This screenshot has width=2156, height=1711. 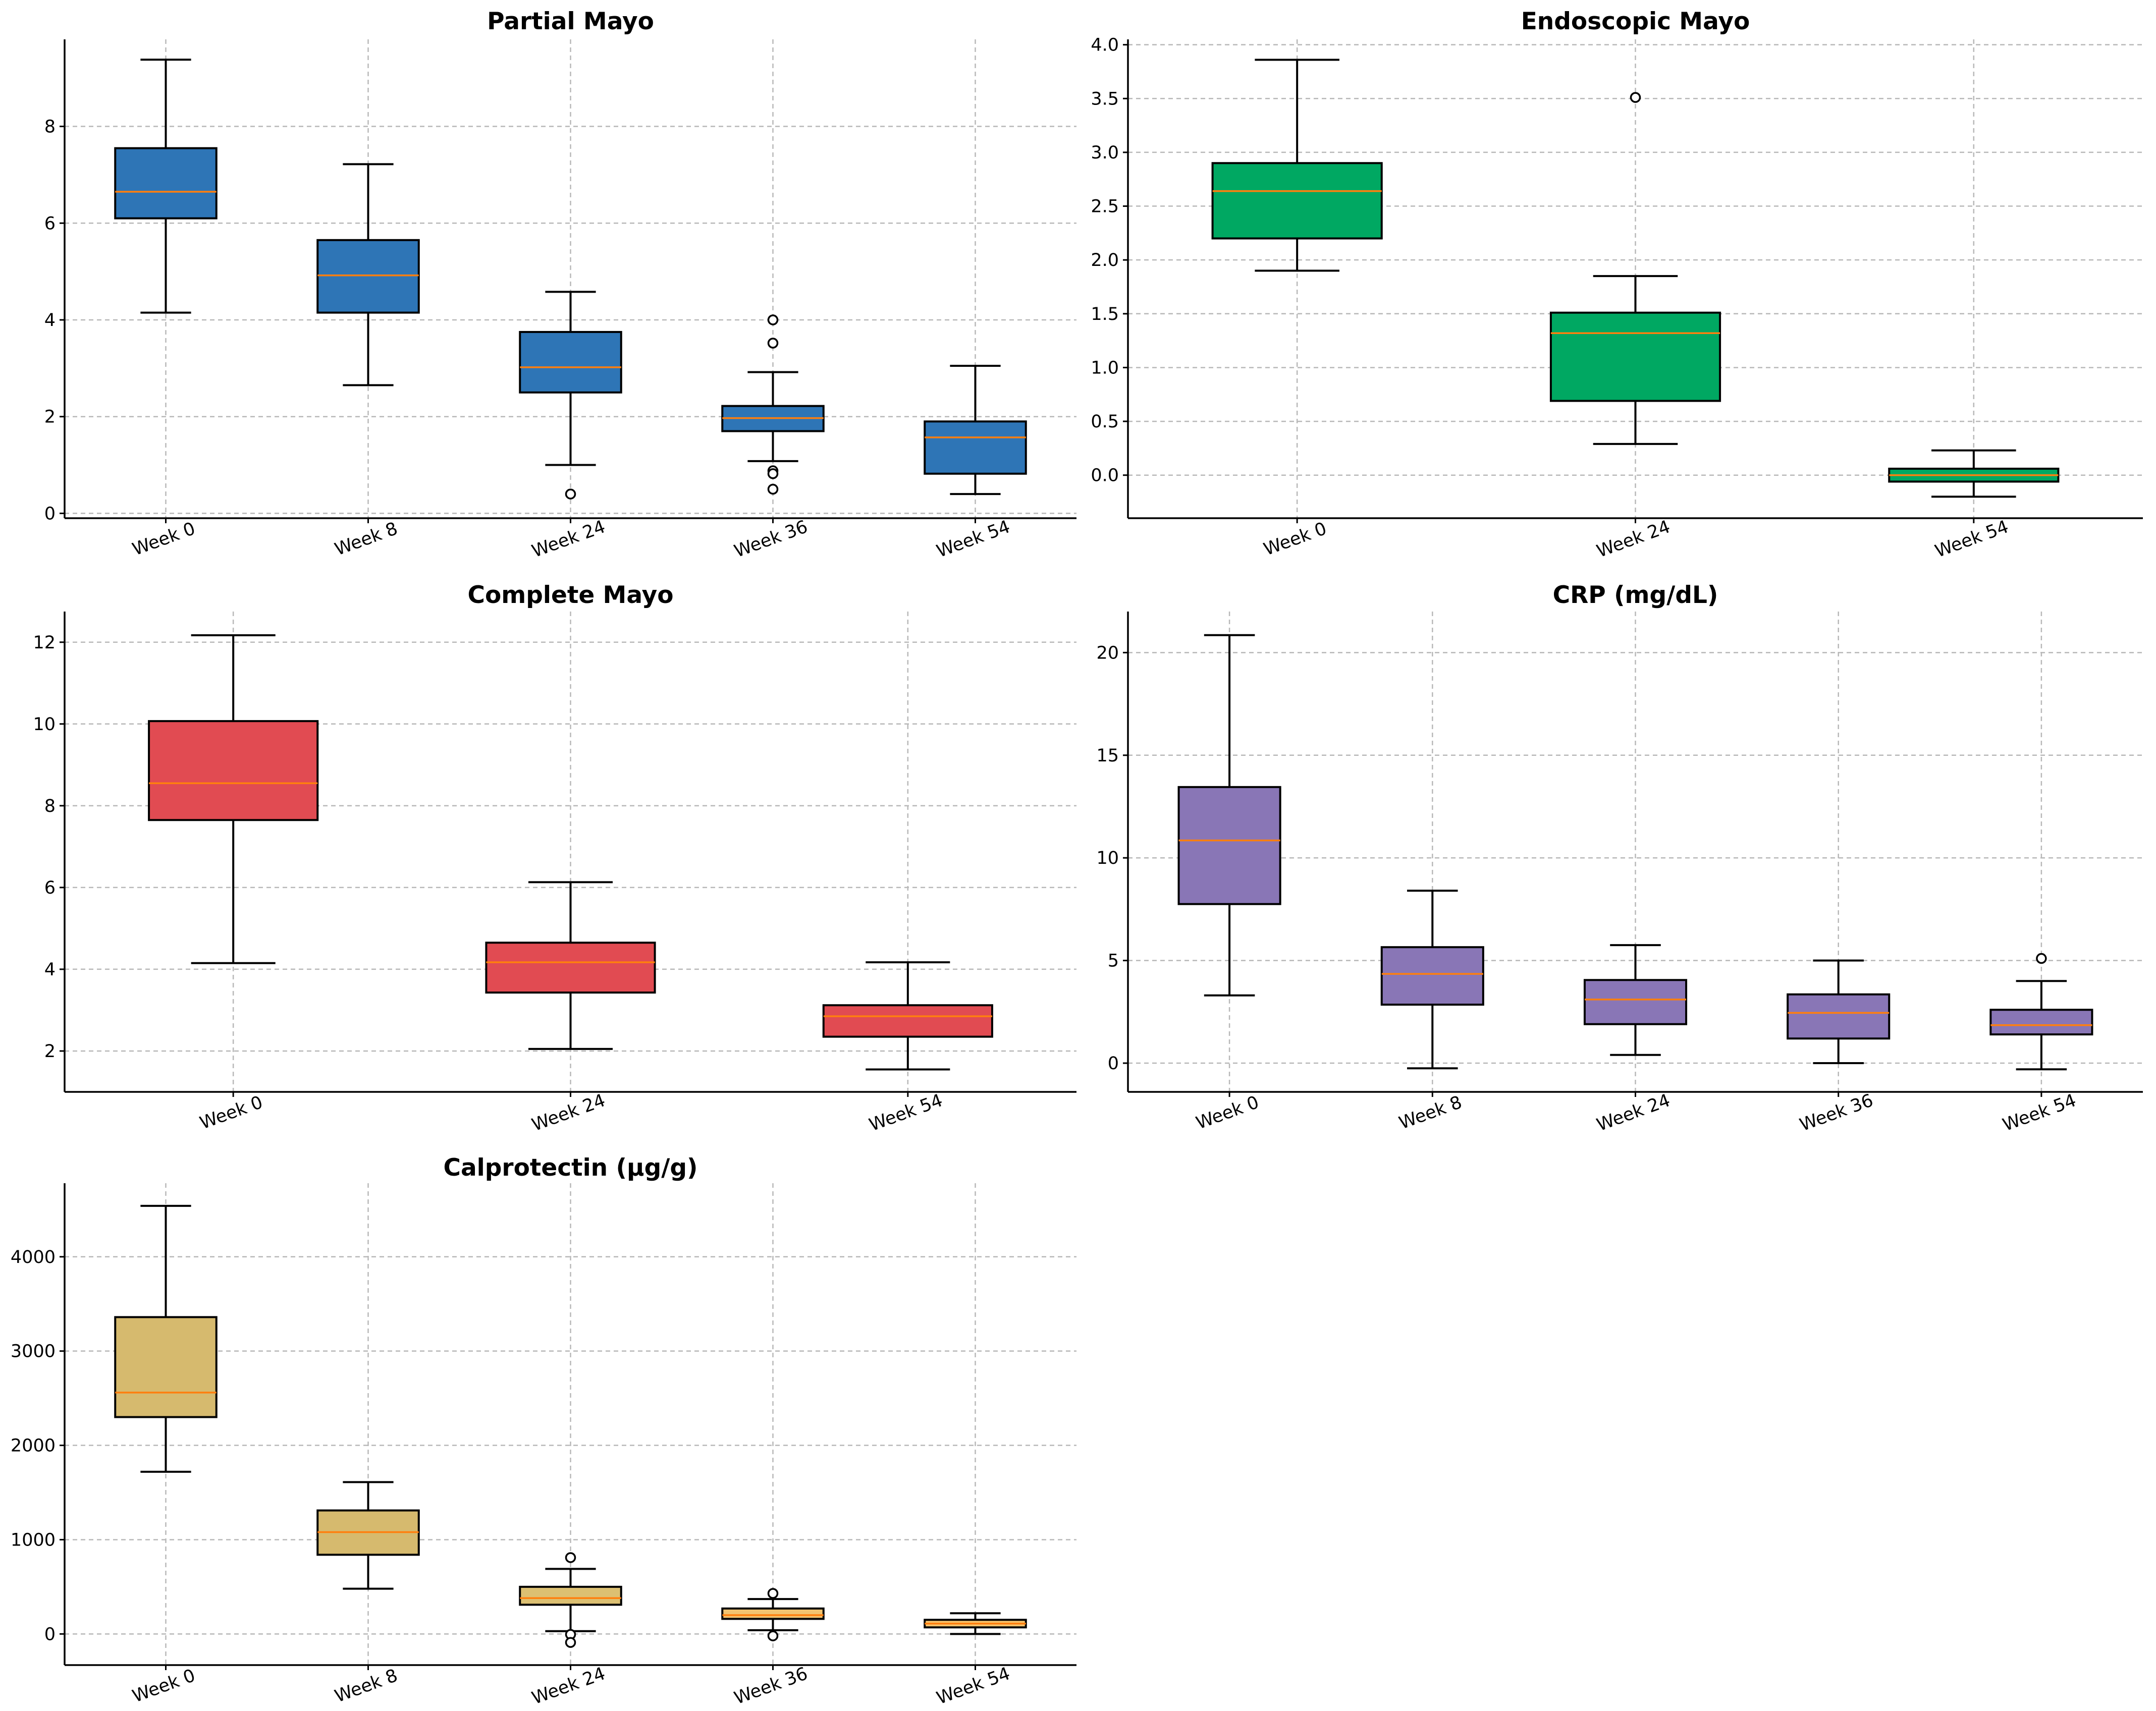 I want to click on y-tick-label: 1.5, so click(x=1105, y=314).